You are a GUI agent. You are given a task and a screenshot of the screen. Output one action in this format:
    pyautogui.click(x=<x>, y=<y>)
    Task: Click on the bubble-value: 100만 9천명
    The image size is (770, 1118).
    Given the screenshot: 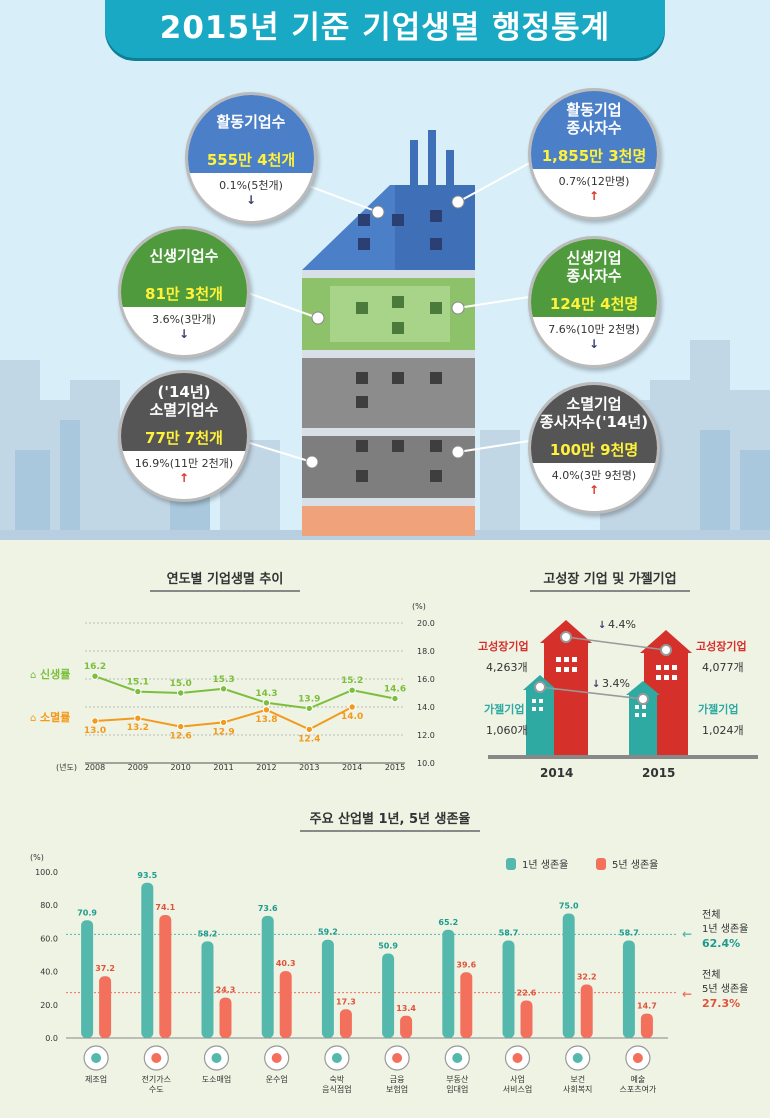 What is the action you would take?
    pyautogui.click(x=594, y=451)
    